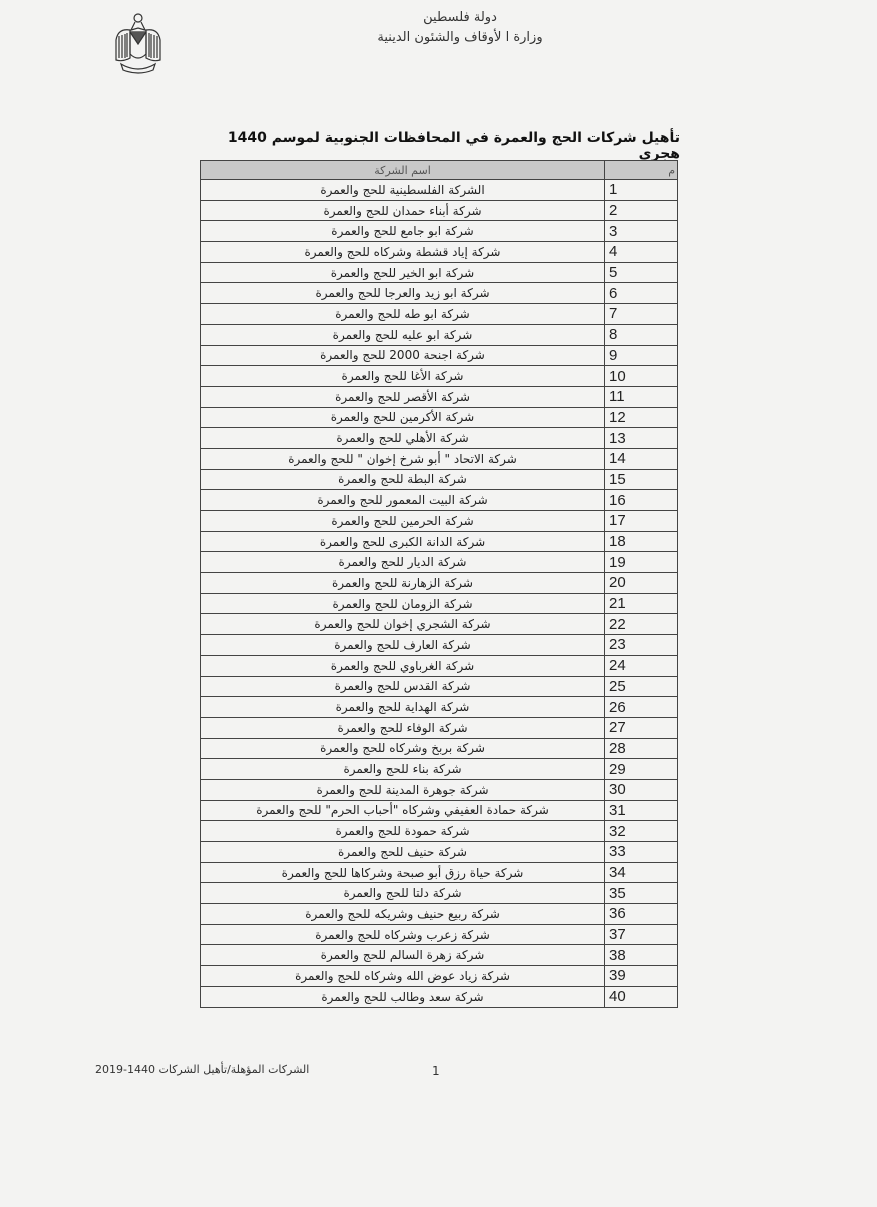  What do you see at coordinates (439, 314) in the screenshot?
I see `table-row: 7 شركة ابو طه للحج والعمرة` at bounding box center [439, 314].